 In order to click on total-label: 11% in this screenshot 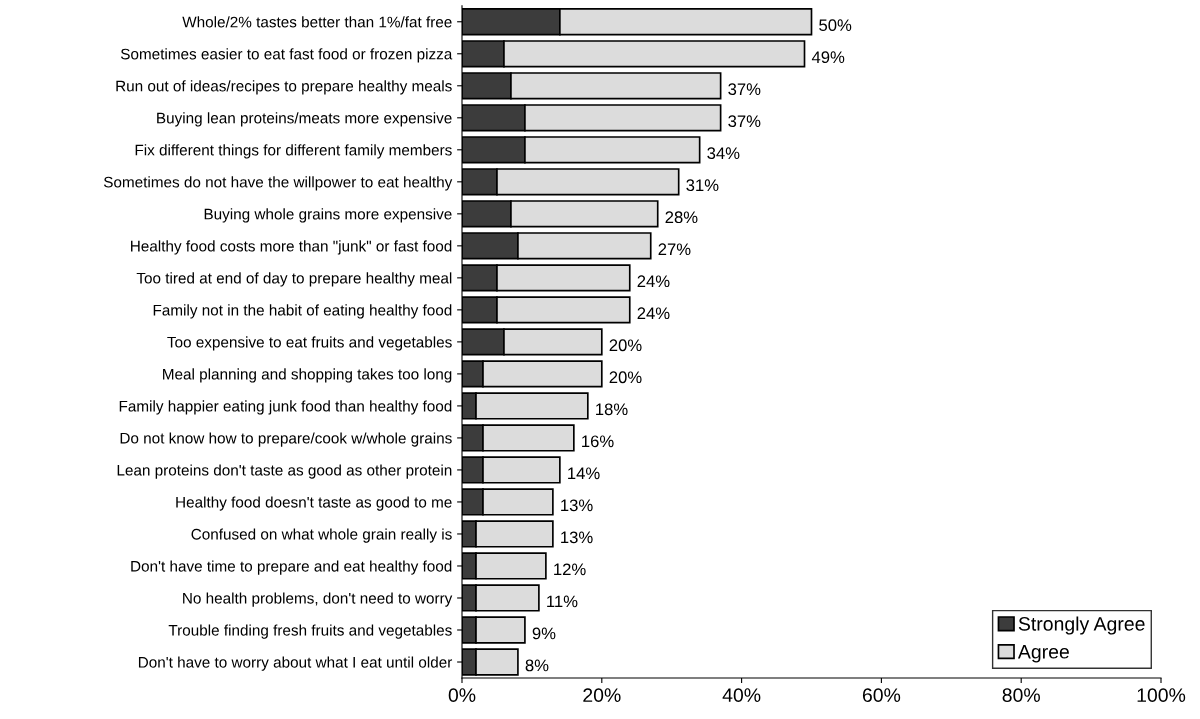, I will do `click(562, 601)`.